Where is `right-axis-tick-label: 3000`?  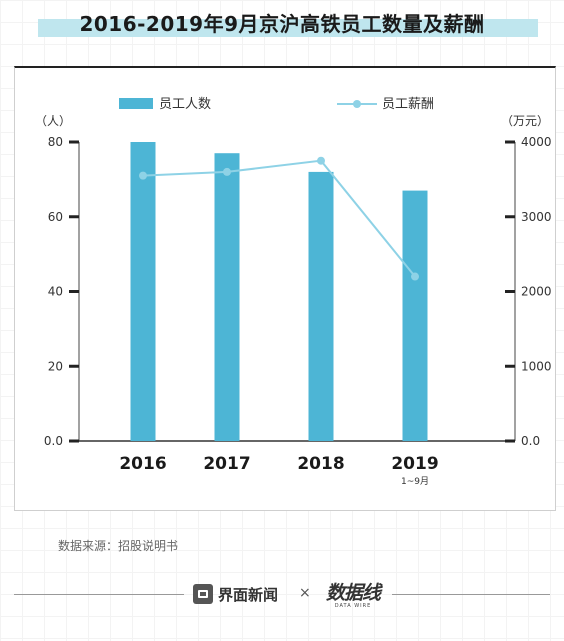
right-axis-tick-label: 3000 is located at coordinates (536, 217).